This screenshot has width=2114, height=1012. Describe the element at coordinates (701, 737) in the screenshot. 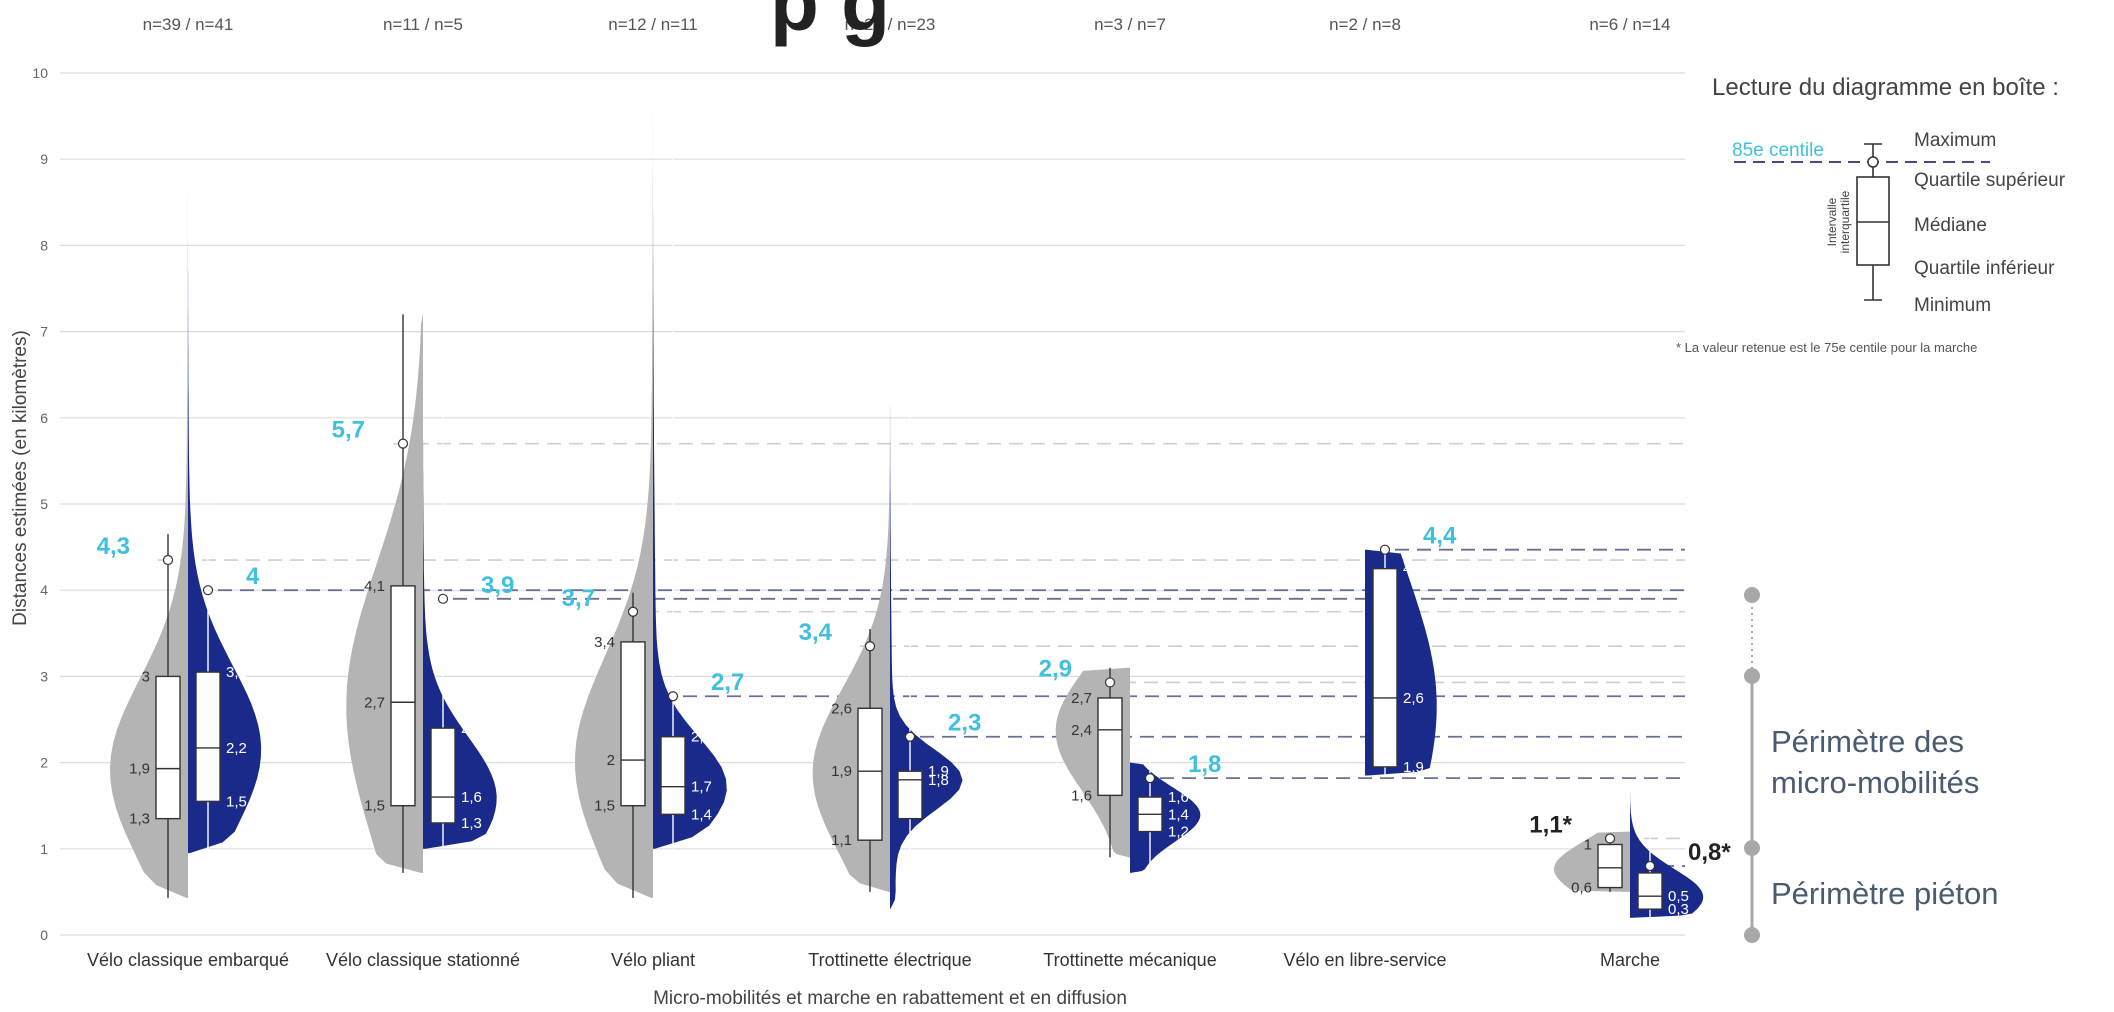

I see `blue-q3-label: 2,3` at that location.